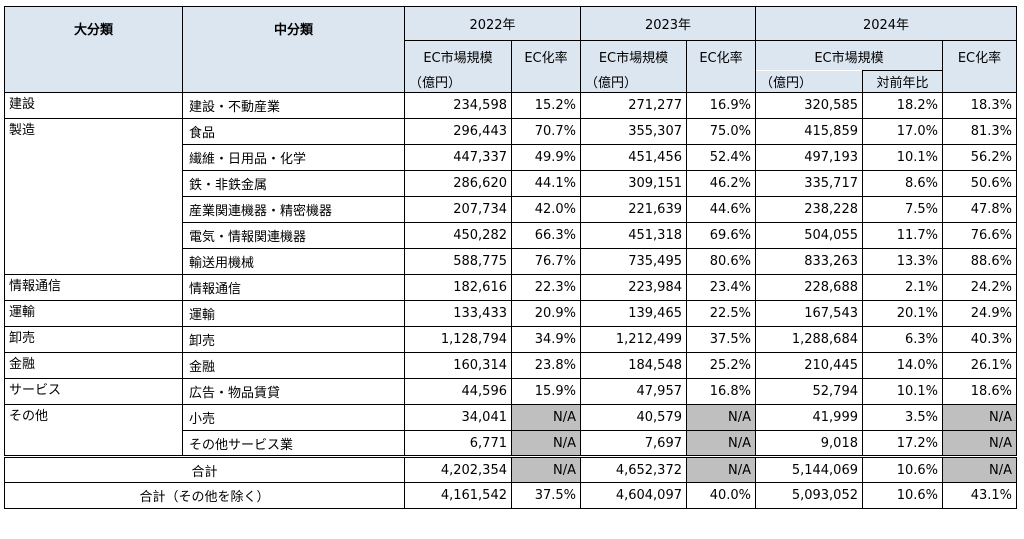  What do you see at coordinates (93, 417) in the screenshot?
I see `major-category-cell: その他` at bounding box center [93, 417].